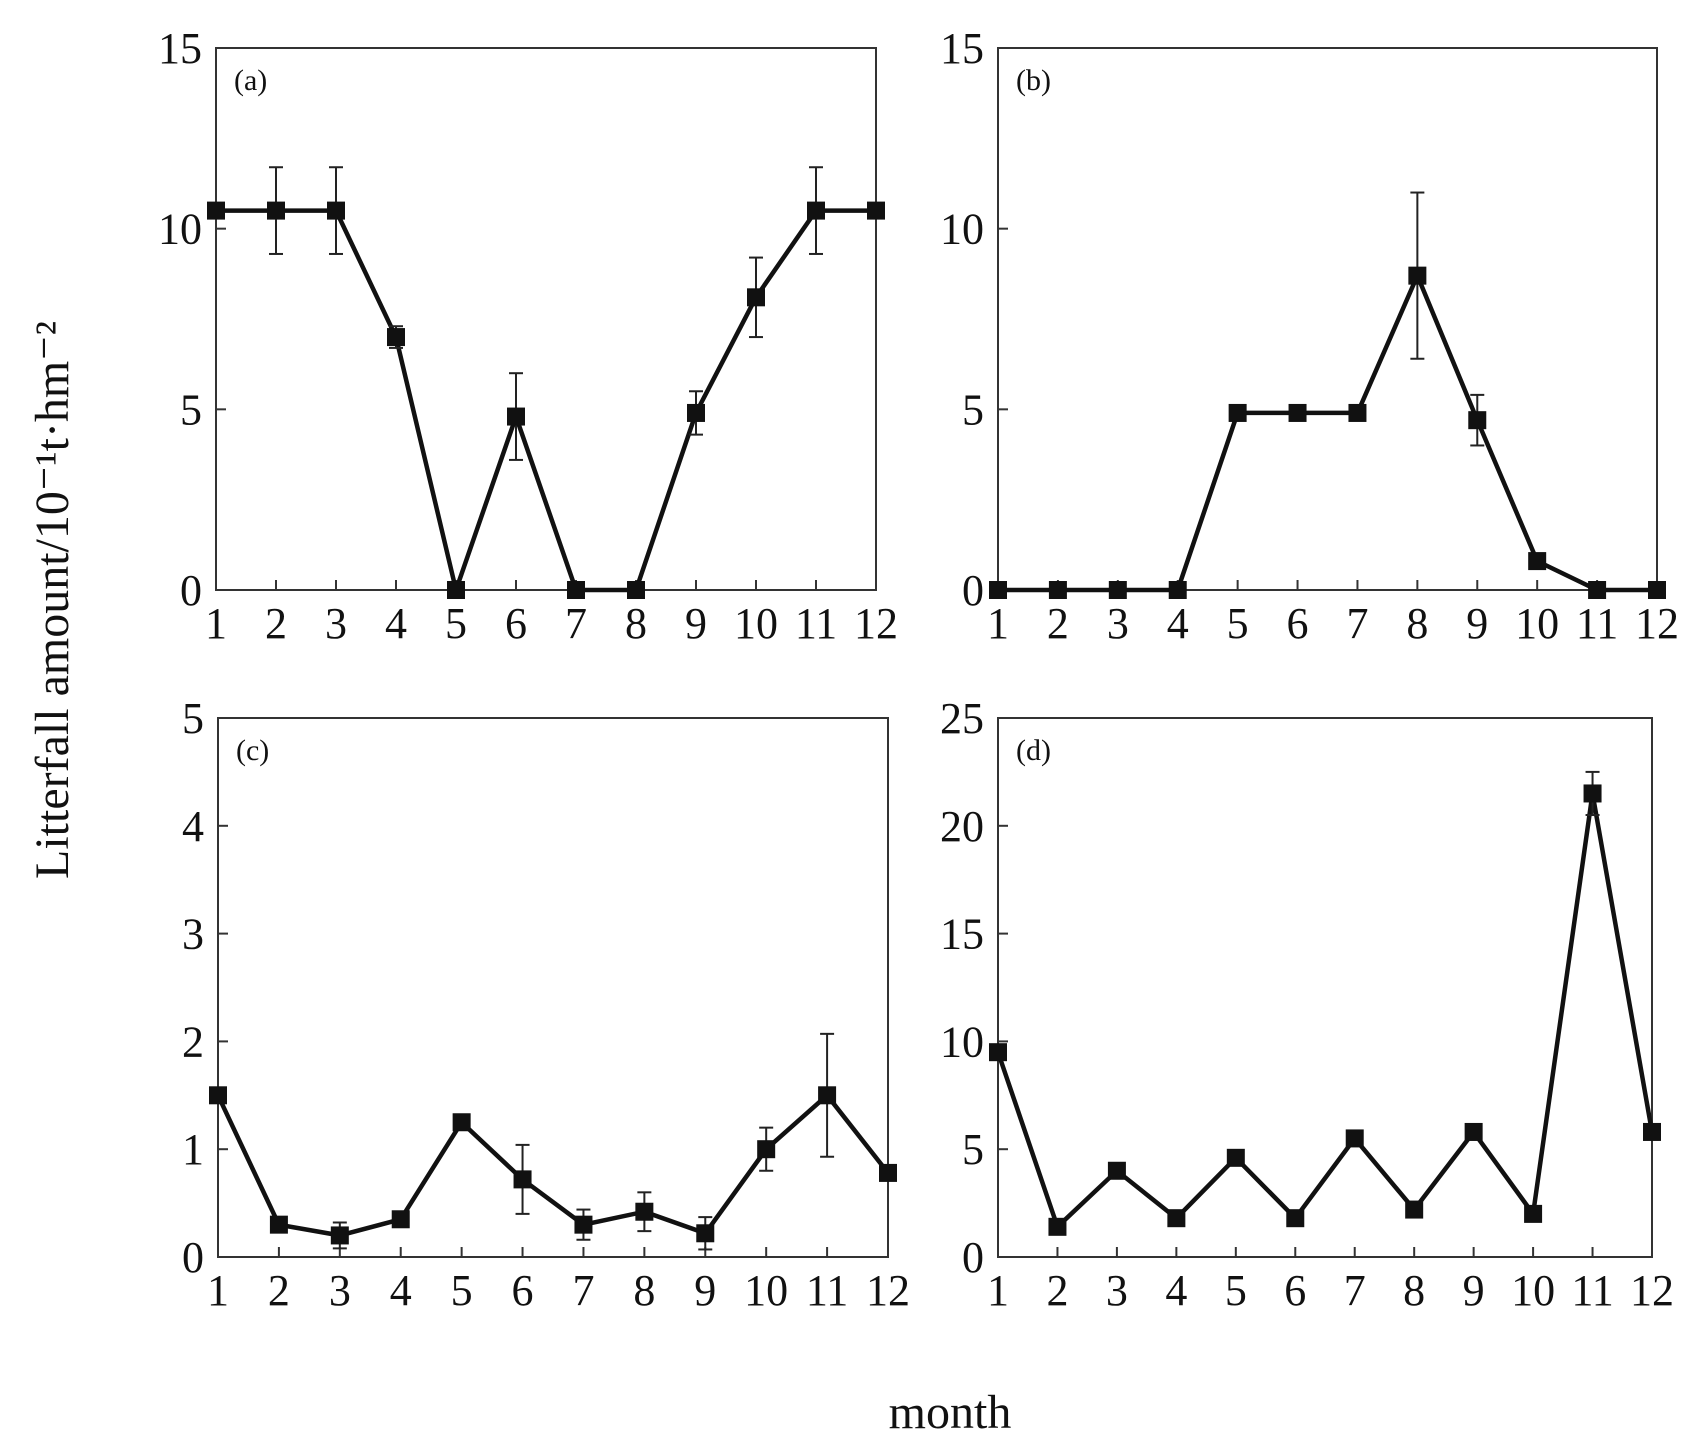 The image size is (1694, 1446). I want to click on panel-a-label: (a), so click(250, 80).